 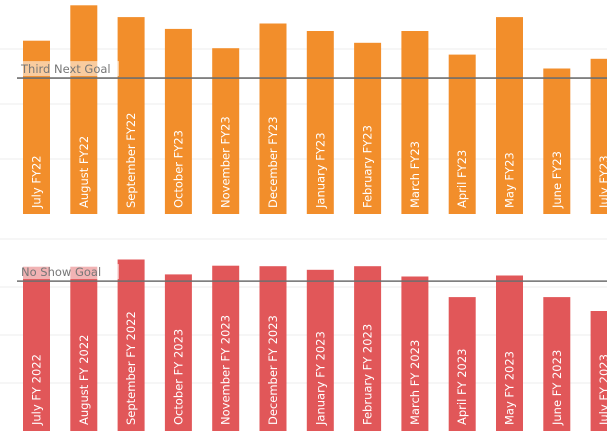 I want to click on category-label-8: February FY 2023, so click(x=368, y=374).